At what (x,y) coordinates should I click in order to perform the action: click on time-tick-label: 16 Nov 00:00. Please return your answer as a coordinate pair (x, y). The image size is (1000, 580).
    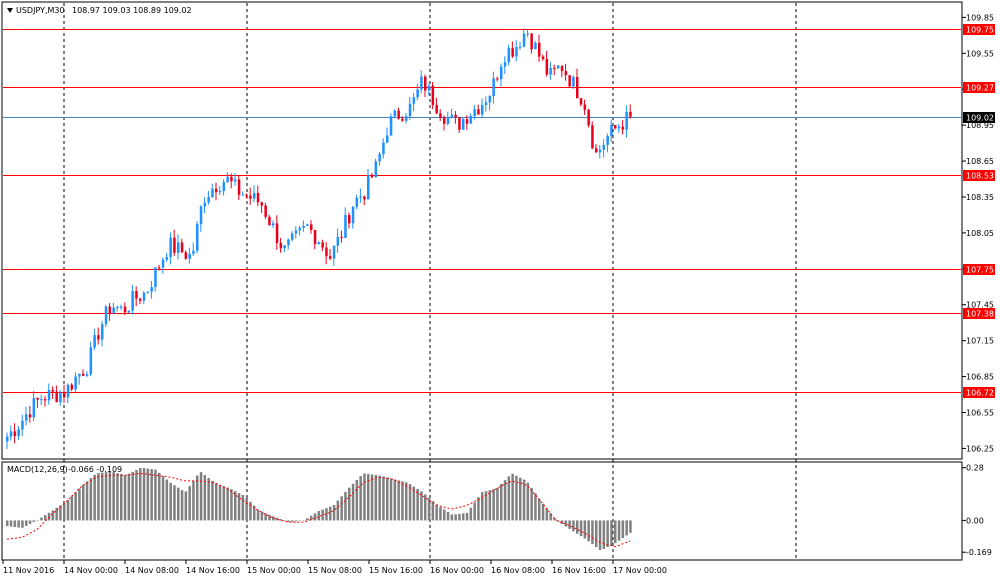
    Looking at the image, I should click on (457, 570).